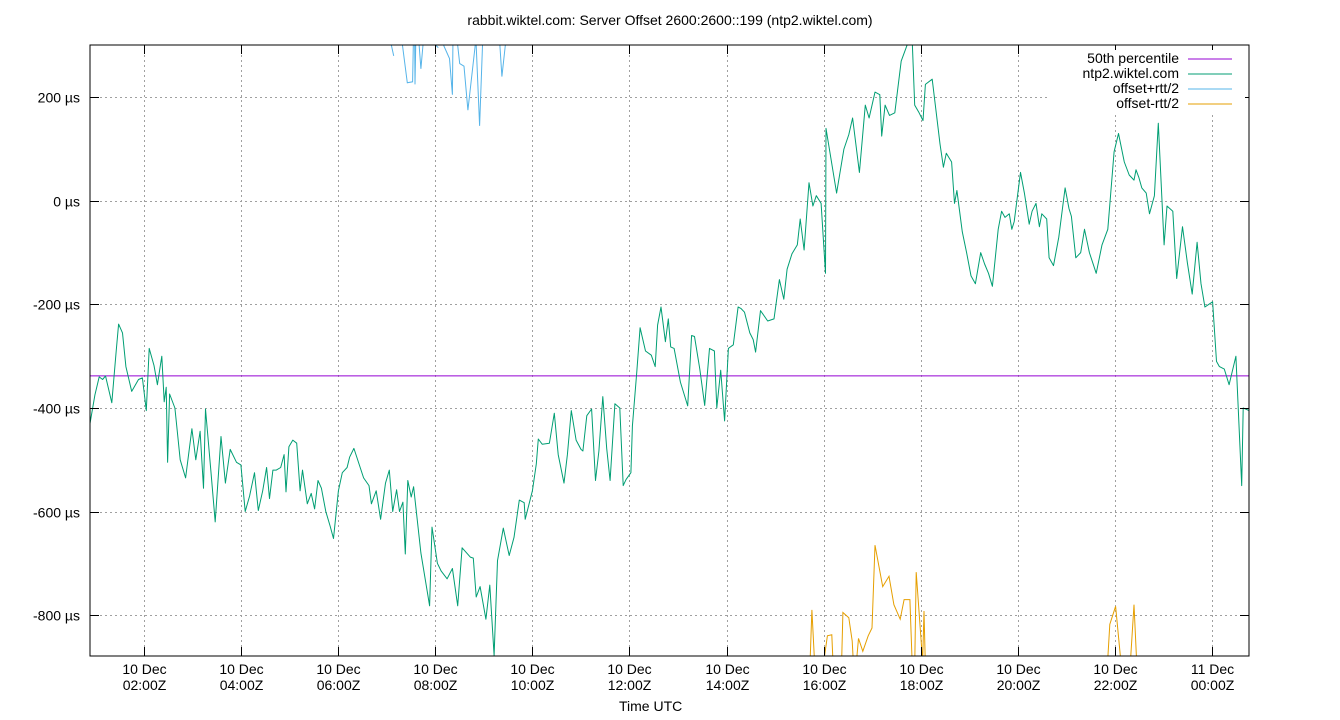 This screenshot has width=1340, height=720. Describe the element at coordinates (1146, 88) in the screenshot. I see `legend-label: offset+rtt/2` at that location.